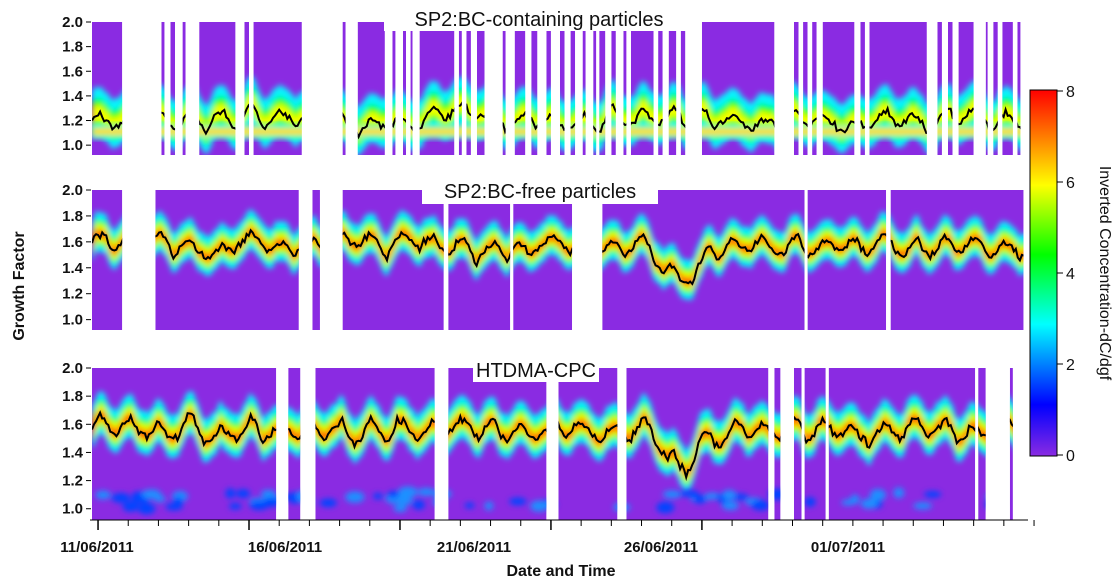 The image size is (1118, 581). Describe the element at coordinates (1070, 183) in the screenshot. I see `colorbar-tick-label: 6` at that location.